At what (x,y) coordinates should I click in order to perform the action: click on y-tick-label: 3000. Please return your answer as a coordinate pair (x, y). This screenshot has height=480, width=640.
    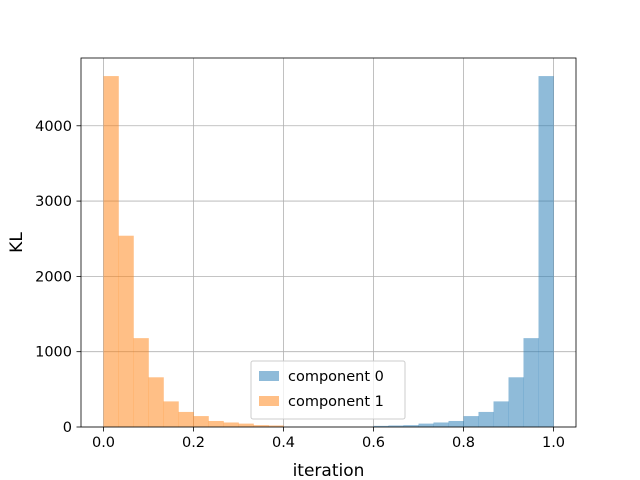
    Looking at the image, I should click on (53, 202).